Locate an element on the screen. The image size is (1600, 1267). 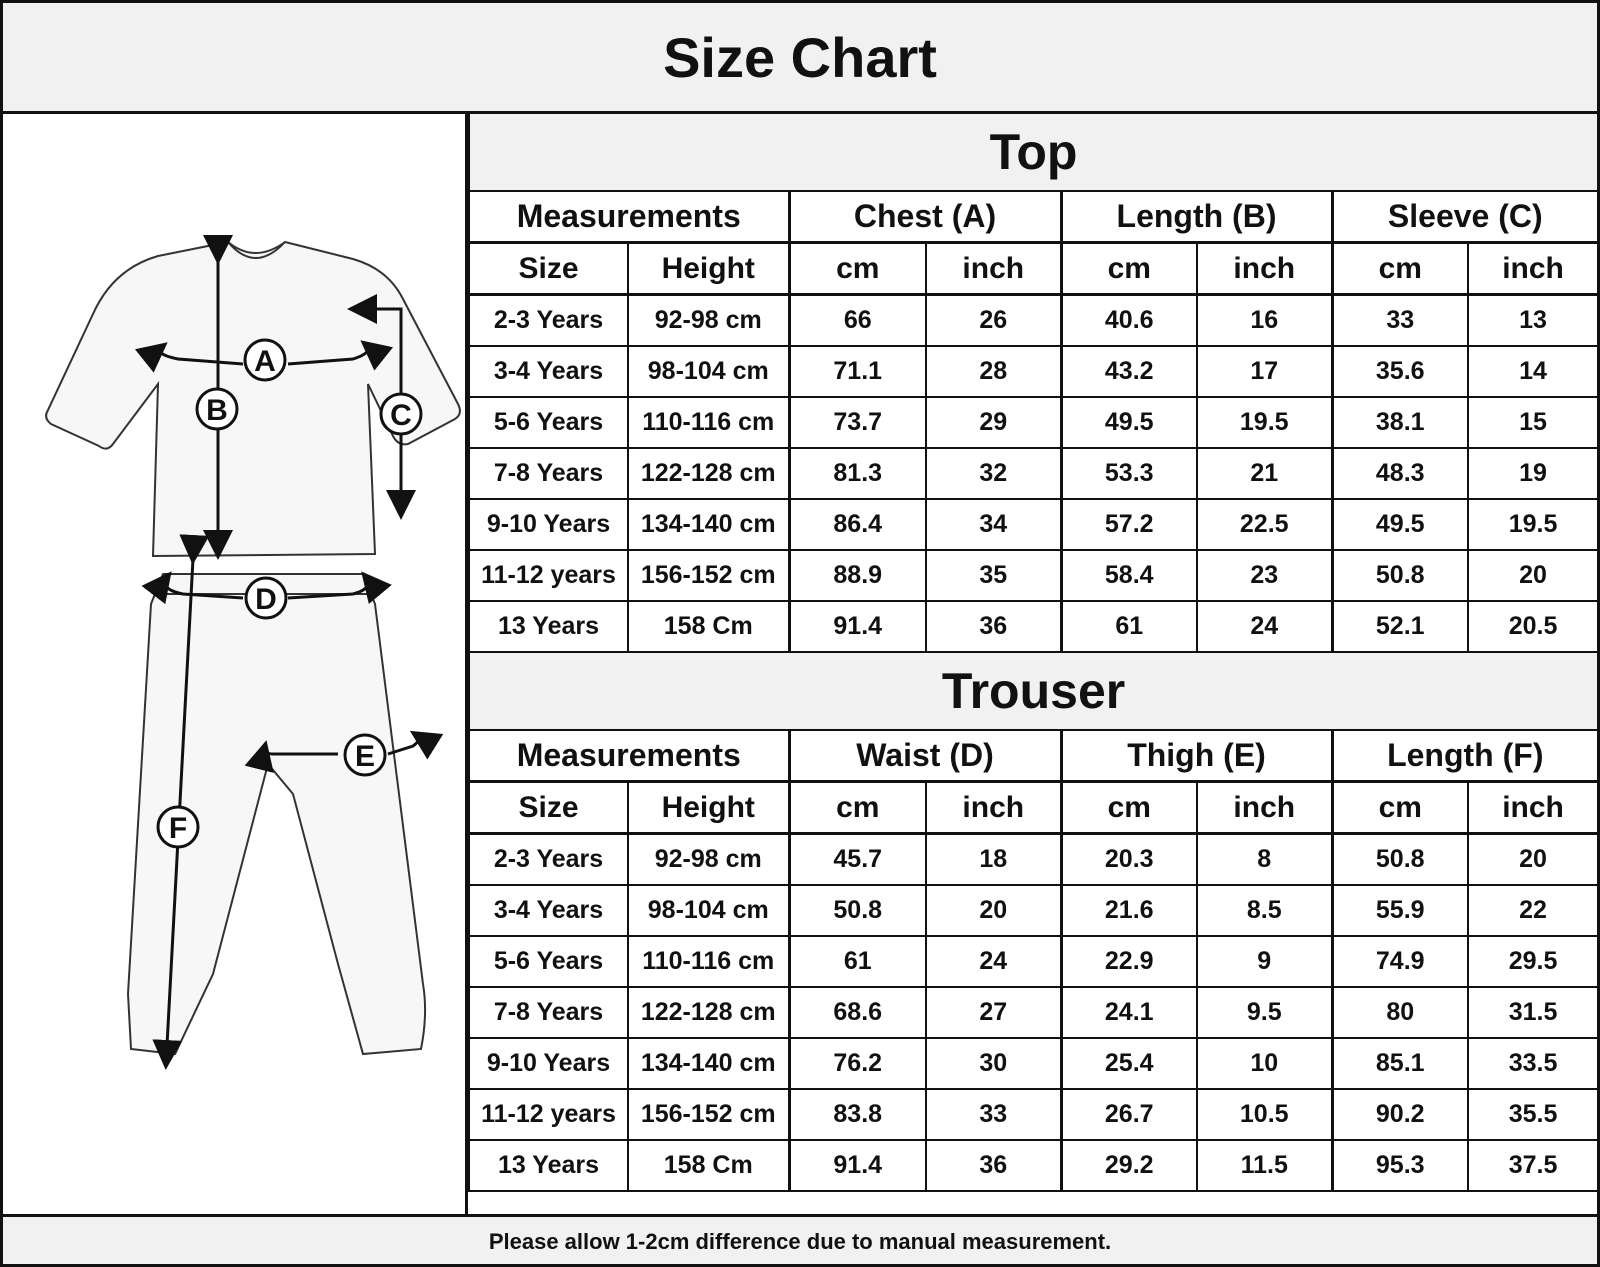
table-cell: 43.2 is located at coordinates (1128, 371).